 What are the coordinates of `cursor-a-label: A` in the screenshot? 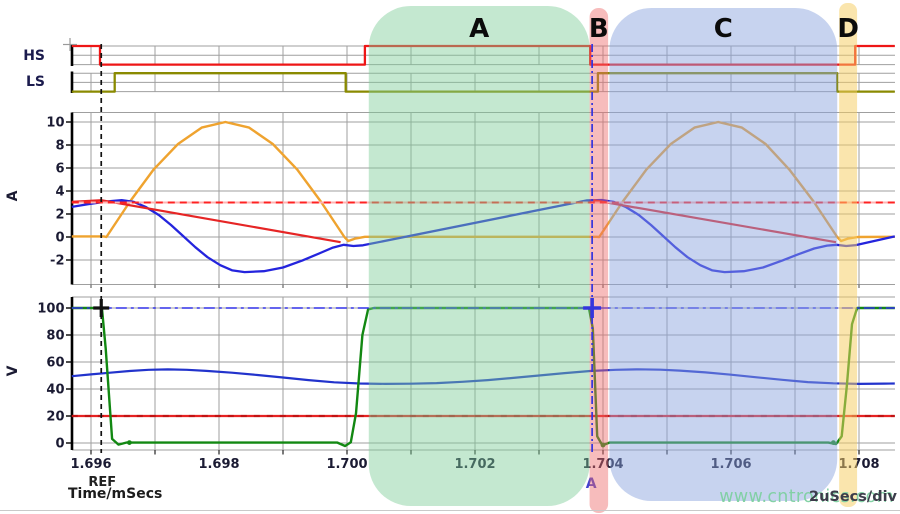 It's located at (591, 484).